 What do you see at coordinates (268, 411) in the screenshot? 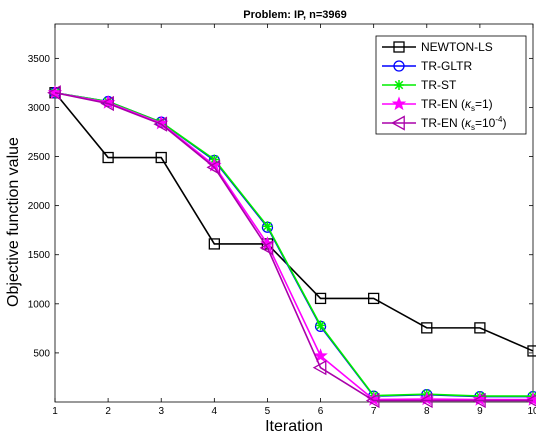
I see `x-tick-label: 5` at bounding box center [268, 411].